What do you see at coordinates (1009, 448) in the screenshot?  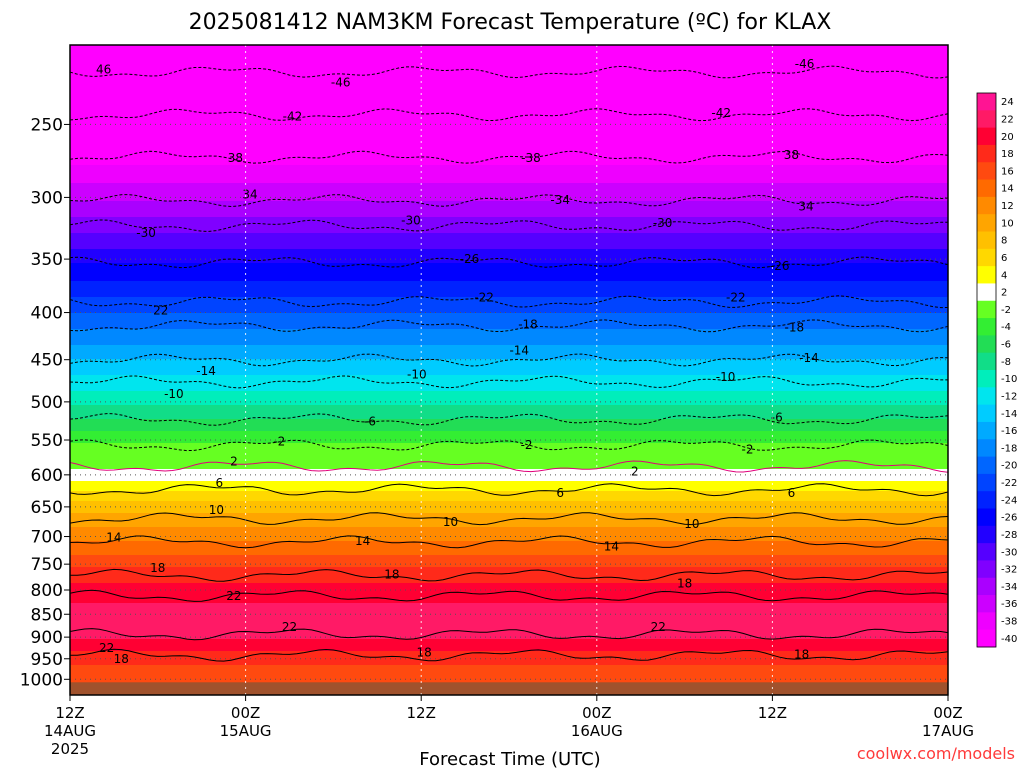 I see `colorbar-label: -18` at bounding box center [1009, 448].